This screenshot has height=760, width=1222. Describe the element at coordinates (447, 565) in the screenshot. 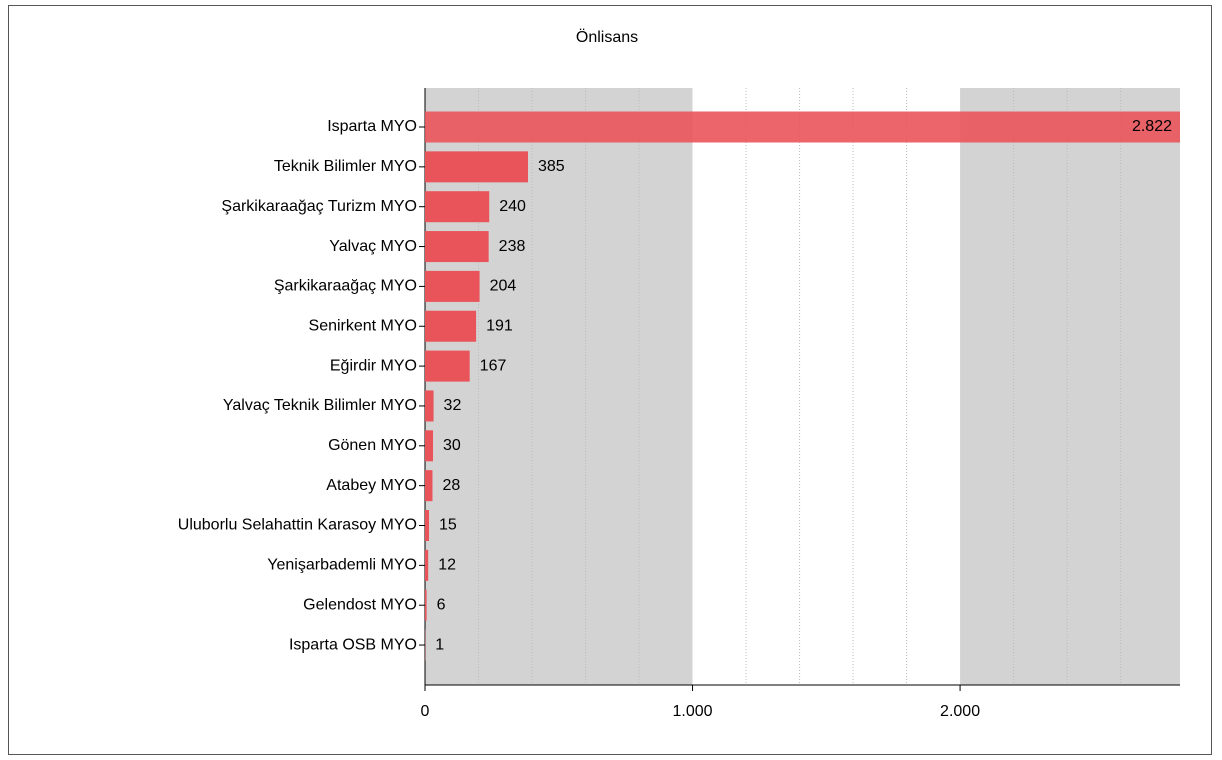

I see `value-label: 12` at that location.